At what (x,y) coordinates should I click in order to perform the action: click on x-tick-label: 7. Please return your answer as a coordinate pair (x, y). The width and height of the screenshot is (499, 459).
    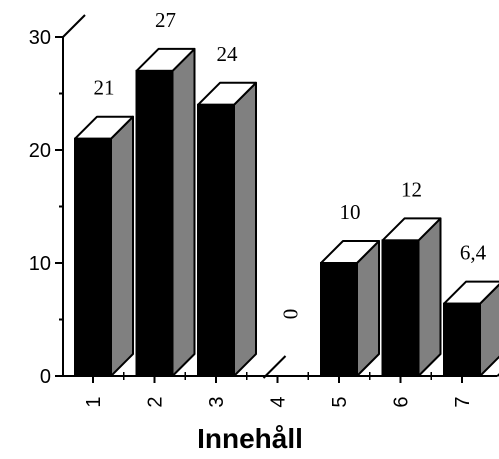
    Looking at the image, I should click on (463, 401).